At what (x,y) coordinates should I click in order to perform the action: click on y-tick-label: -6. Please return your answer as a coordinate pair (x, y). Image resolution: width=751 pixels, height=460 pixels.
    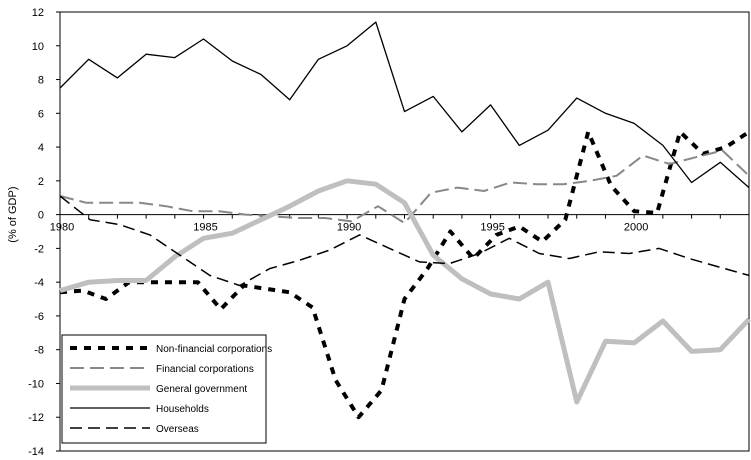
    Looking at the image, I should click on (39, 317).